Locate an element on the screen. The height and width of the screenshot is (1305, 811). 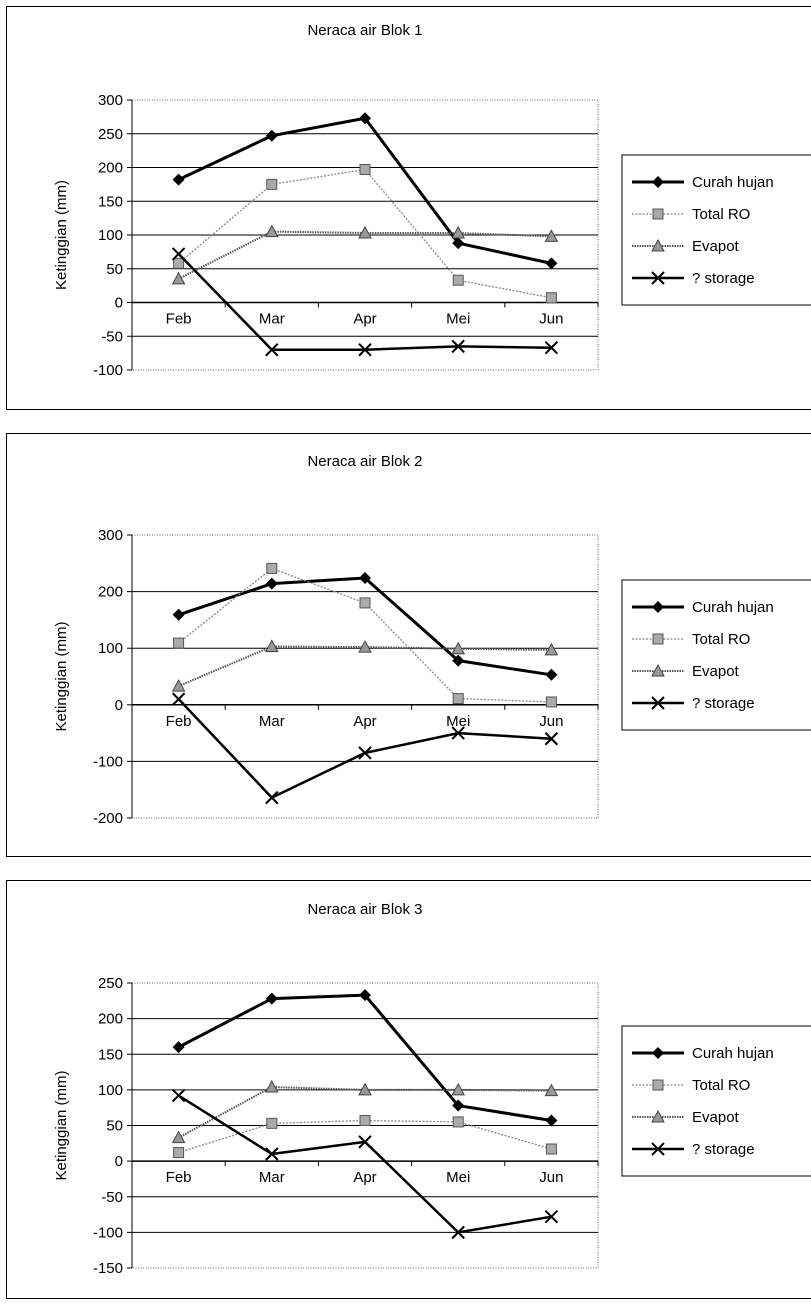
plot-area is located at coordinates (365, 676).